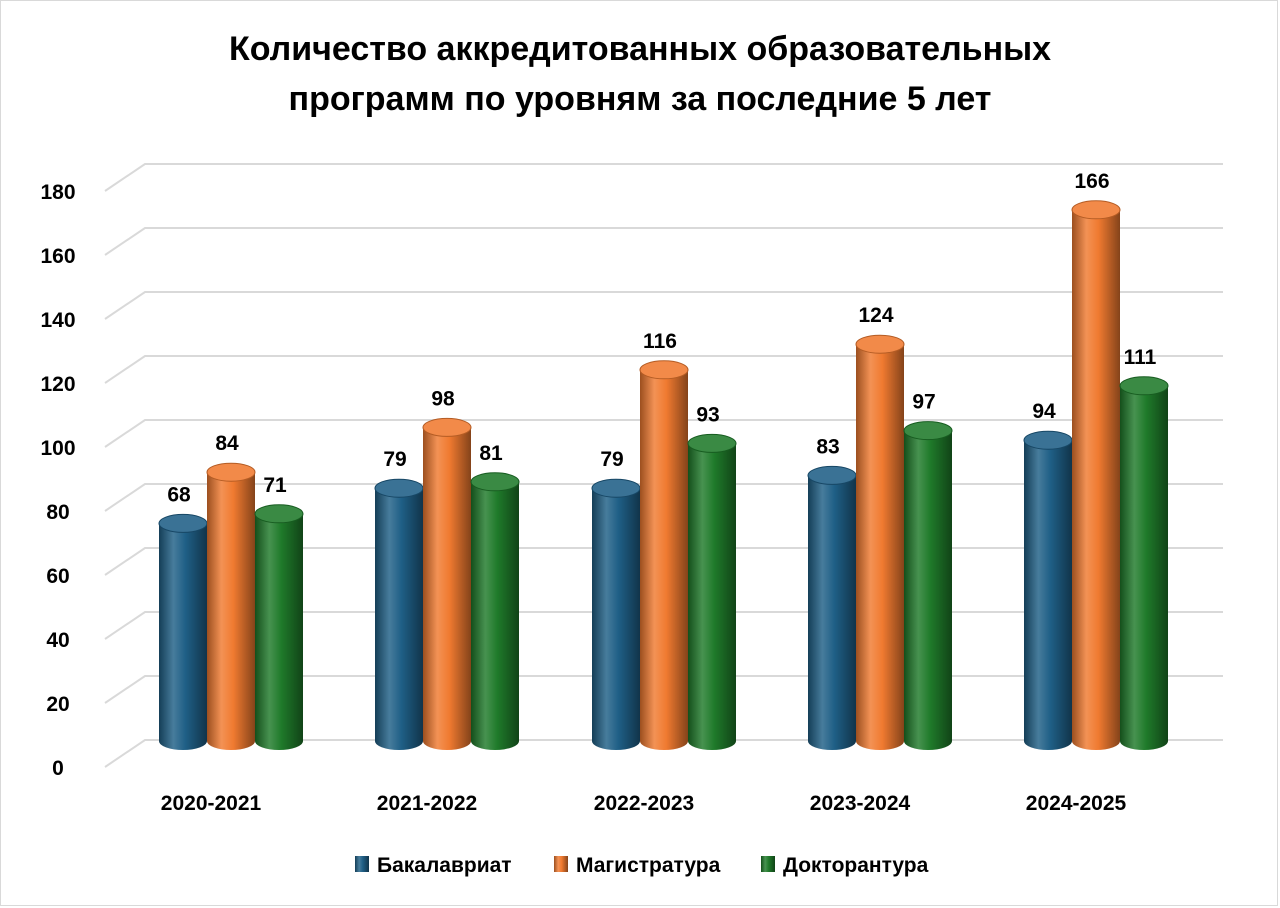 This screenshot has height=908, width=1280. Describe the element at coordinates (1091, 181) in the screenshot. I see `data-label: 166` at that location.